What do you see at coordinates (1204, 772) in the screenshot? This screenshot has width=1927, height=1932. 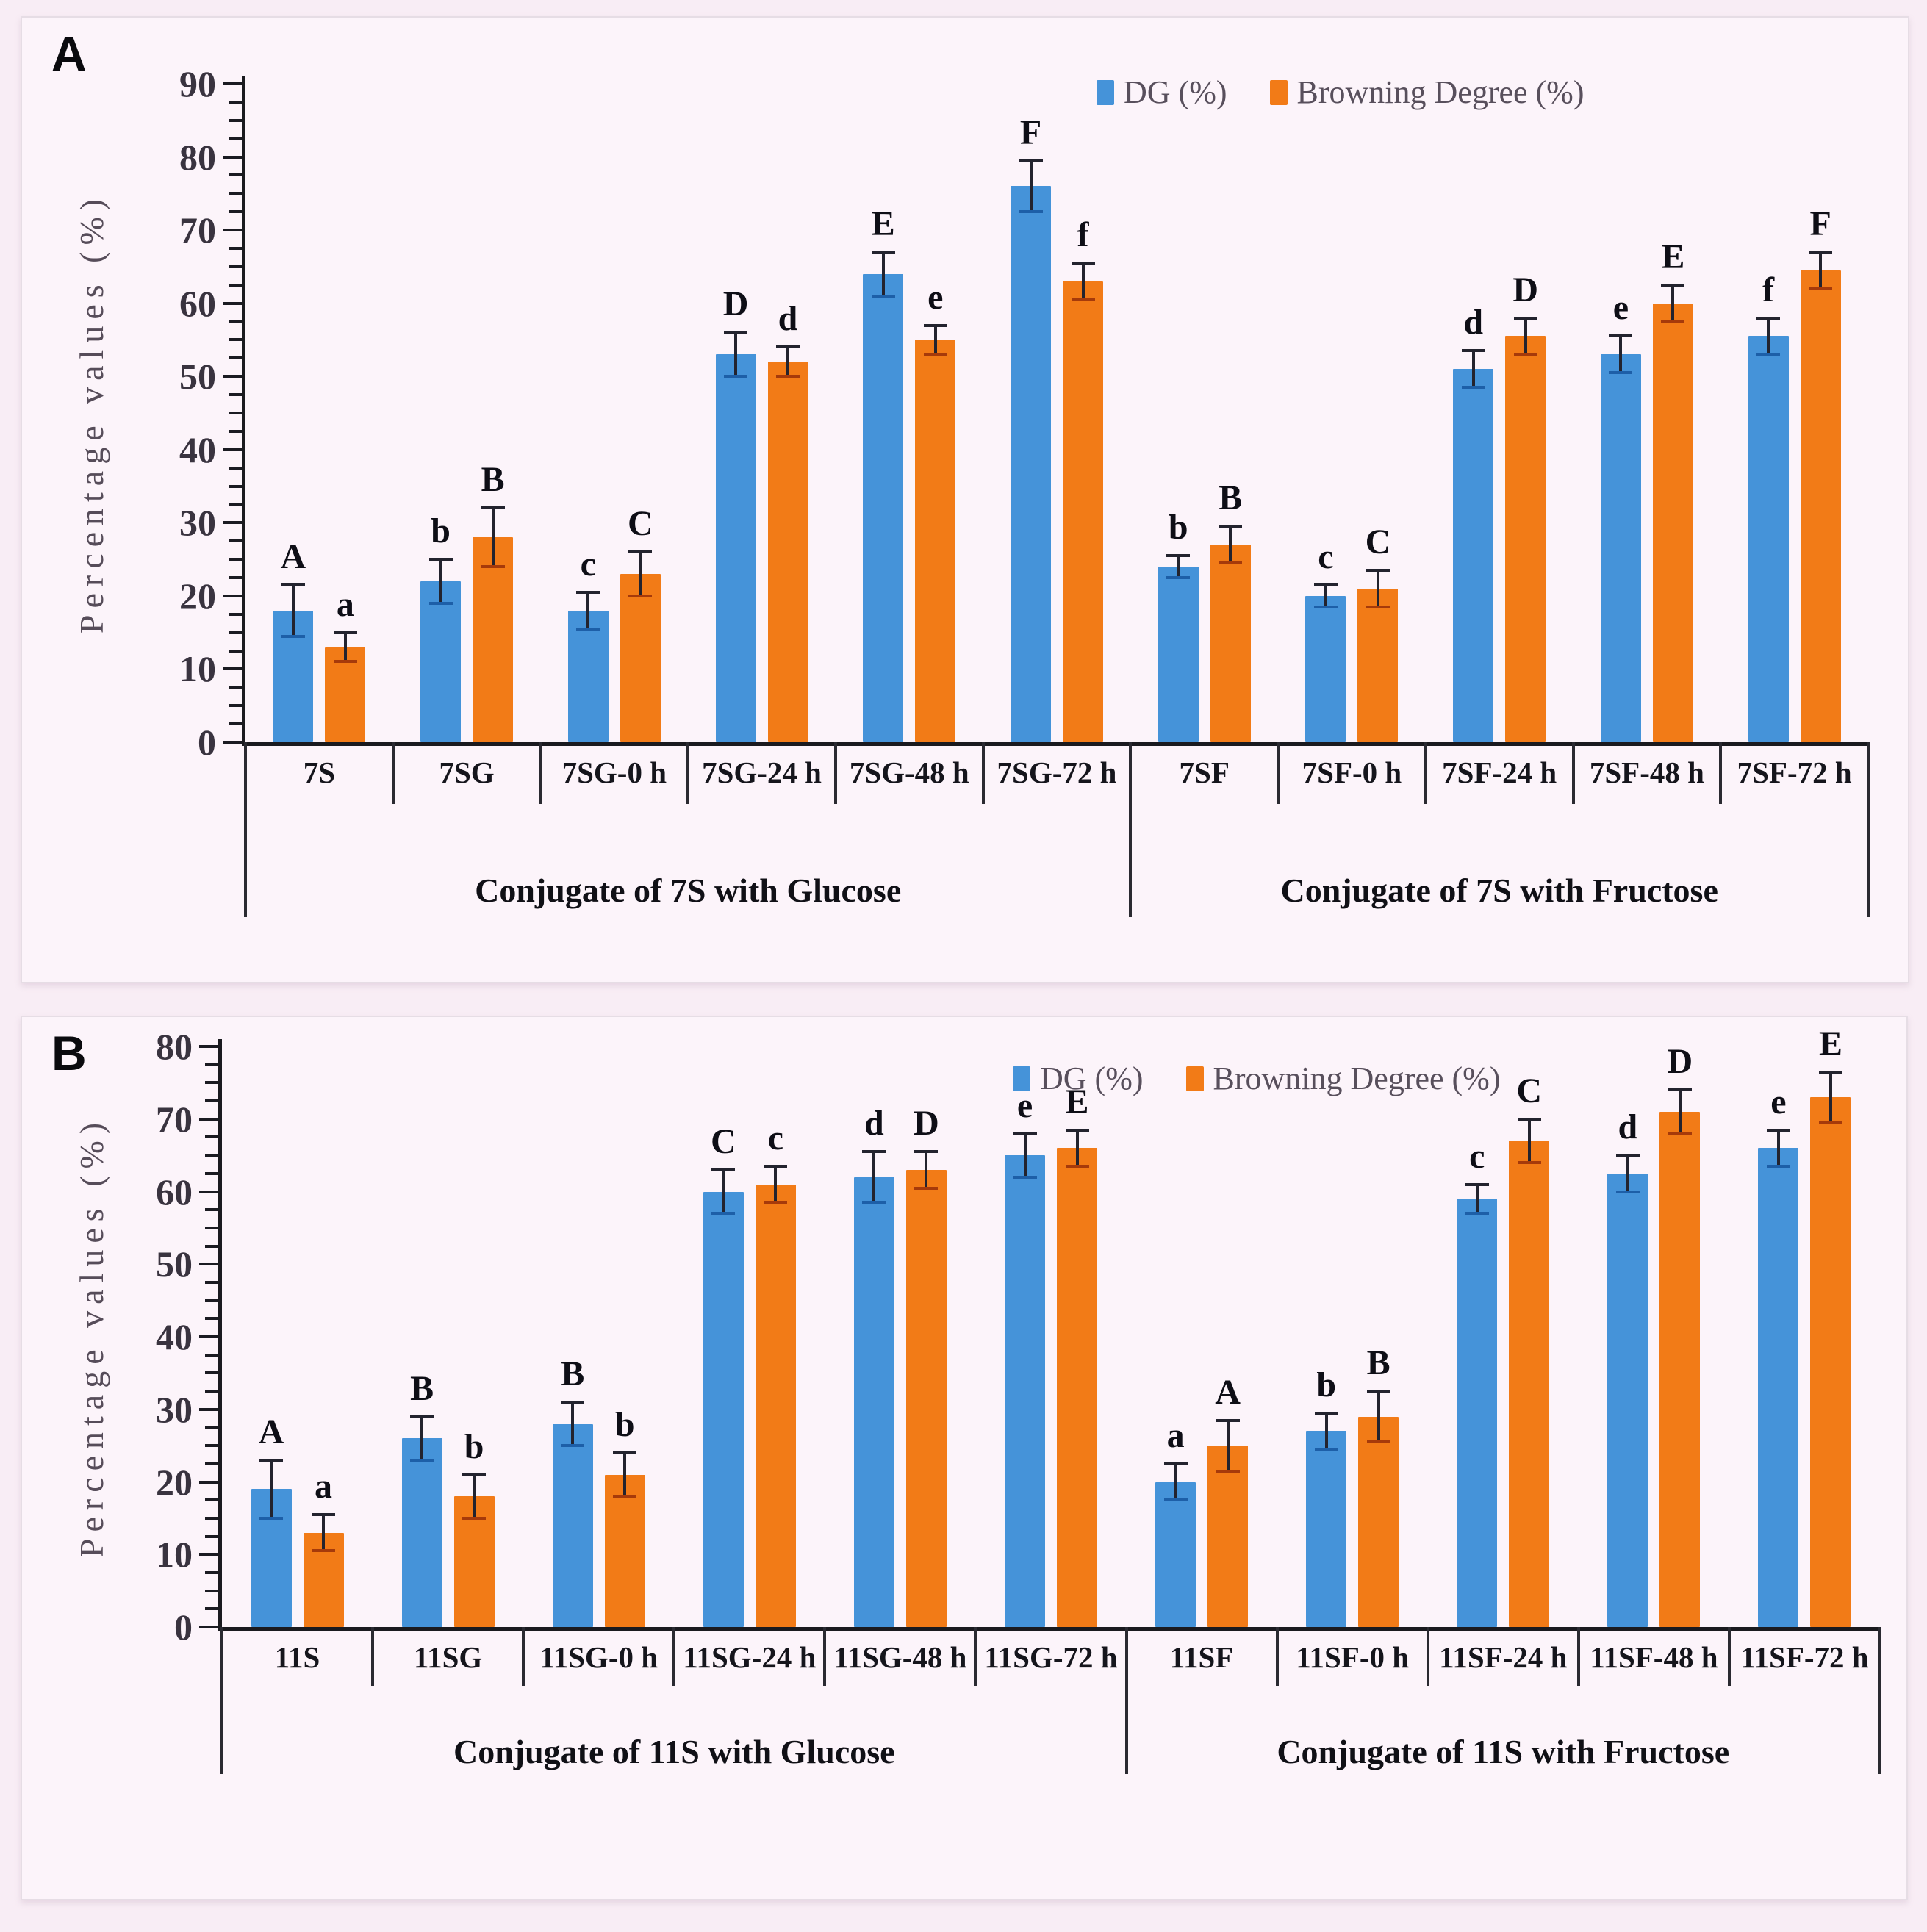 I see `category-label: 7SF` at bounding box center [1204, 772].